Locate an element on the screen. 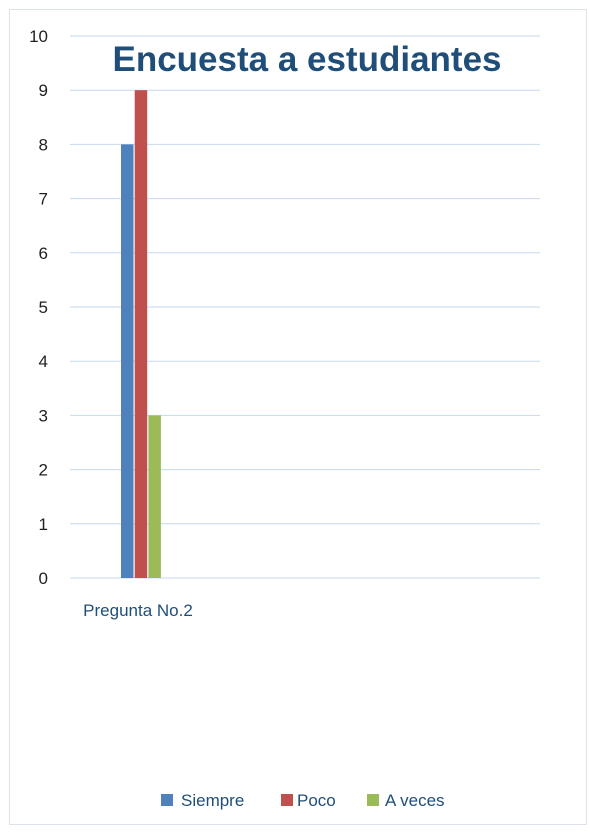 The height and width of the screenshot is (832, 590). y-tick-label: 6 is located at coordinates (43, 253).